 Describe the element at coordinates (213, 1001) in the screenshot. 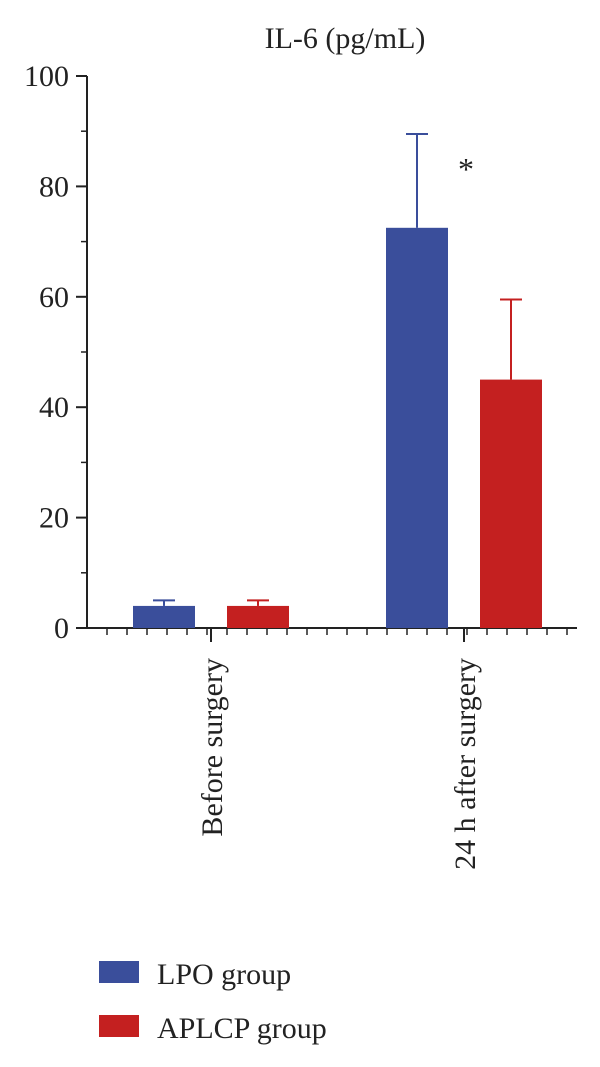

I see `legend: LPO group APLCP group` at that location.